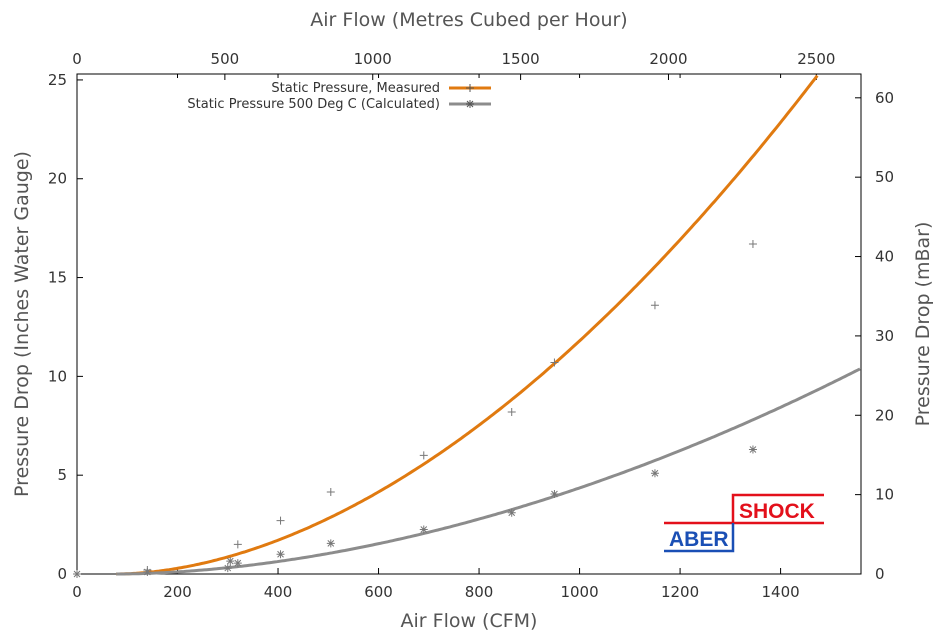 This screenshot has height=634, width=946. Describe the element at coordinates (468, 20) in the screenshot. I see `x2-axis-title: Air Flow (Metres Cubed per Hour)` at that location.